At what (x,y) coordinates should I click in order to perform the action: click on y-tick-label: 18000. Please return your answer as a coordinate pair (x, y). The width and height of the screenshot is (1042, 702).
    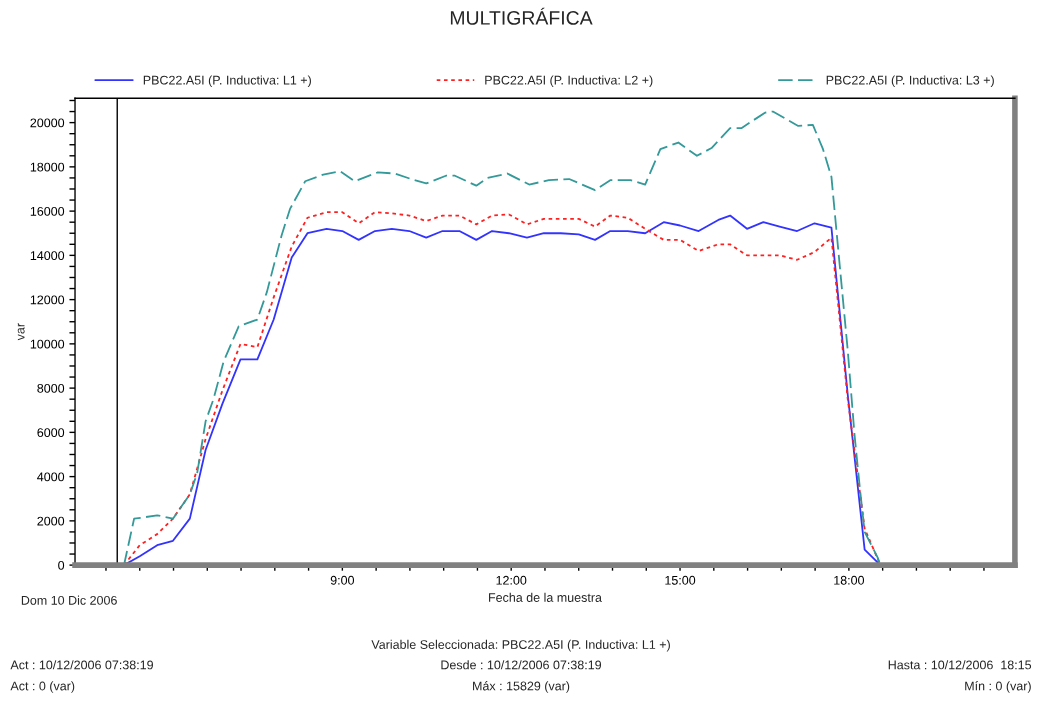
    Looking at the image, I should click on (47, 167).